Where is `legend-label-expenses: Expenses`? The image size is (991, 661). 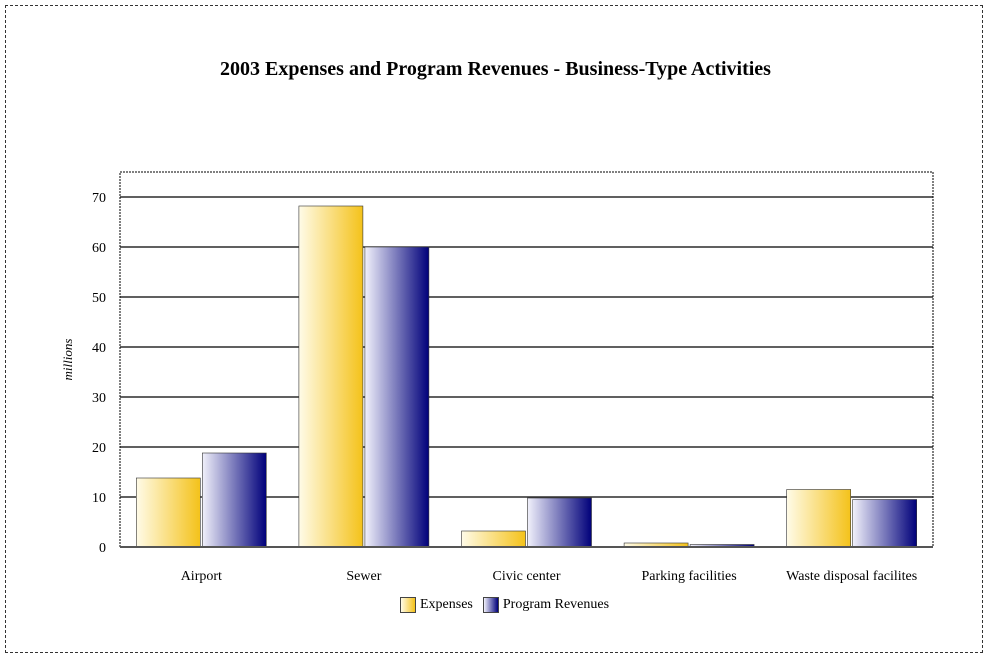 legend-label-expenses: Expenses is located at coordinates (446, 604).